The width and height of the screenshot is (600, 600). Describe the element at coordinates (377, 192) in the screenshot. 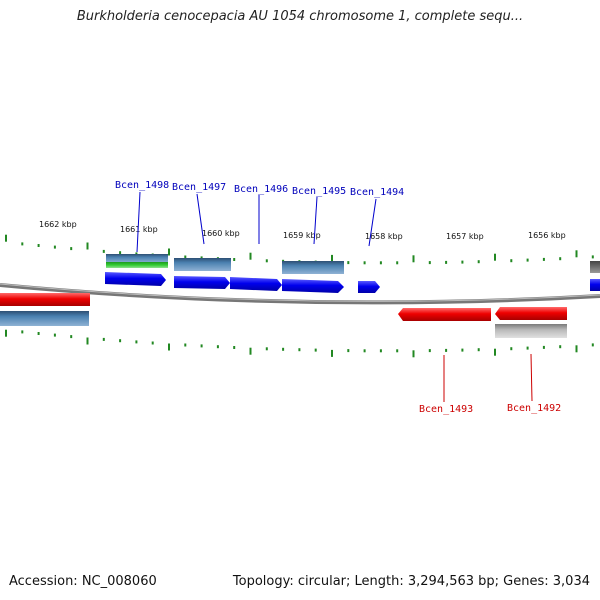

I see `gene-label-bcen-1494: Bcen_1494` at that location.